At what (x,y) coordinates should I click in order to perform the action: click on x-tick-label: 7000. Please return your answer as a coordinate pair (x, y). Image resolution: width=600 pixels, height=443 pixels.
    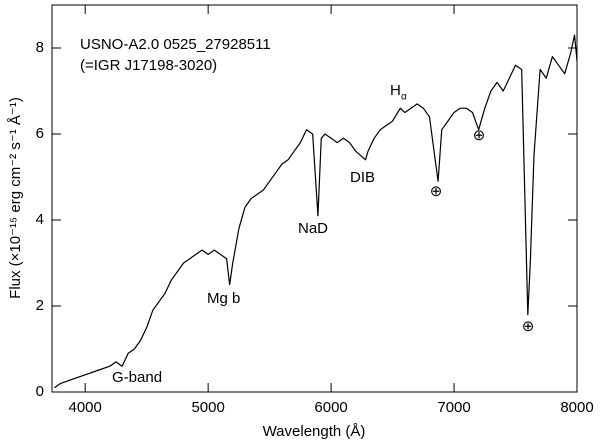
    Looking at the image, I should click on (453, 407).